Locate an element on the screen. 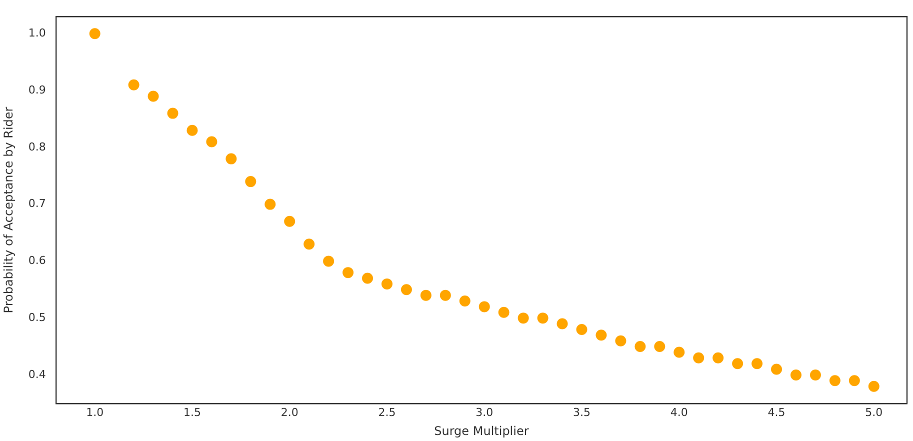  y-tick-label: 0.8 is located at coordinates (37, 147).